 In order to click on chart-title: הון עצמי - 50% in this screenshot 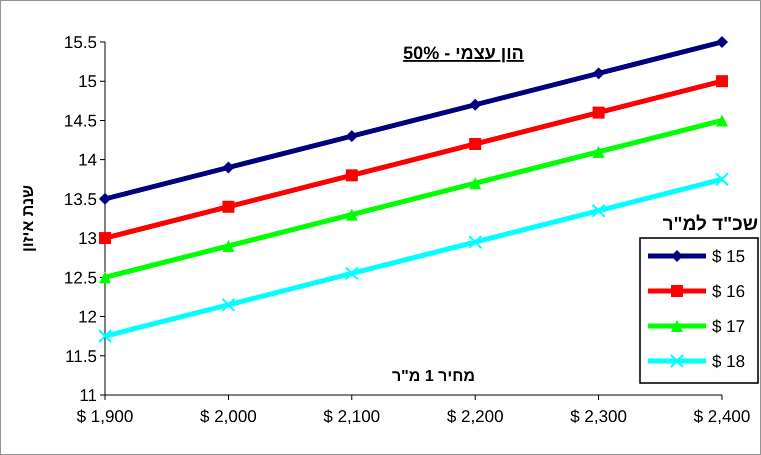, I will do `click(463, 53)`.